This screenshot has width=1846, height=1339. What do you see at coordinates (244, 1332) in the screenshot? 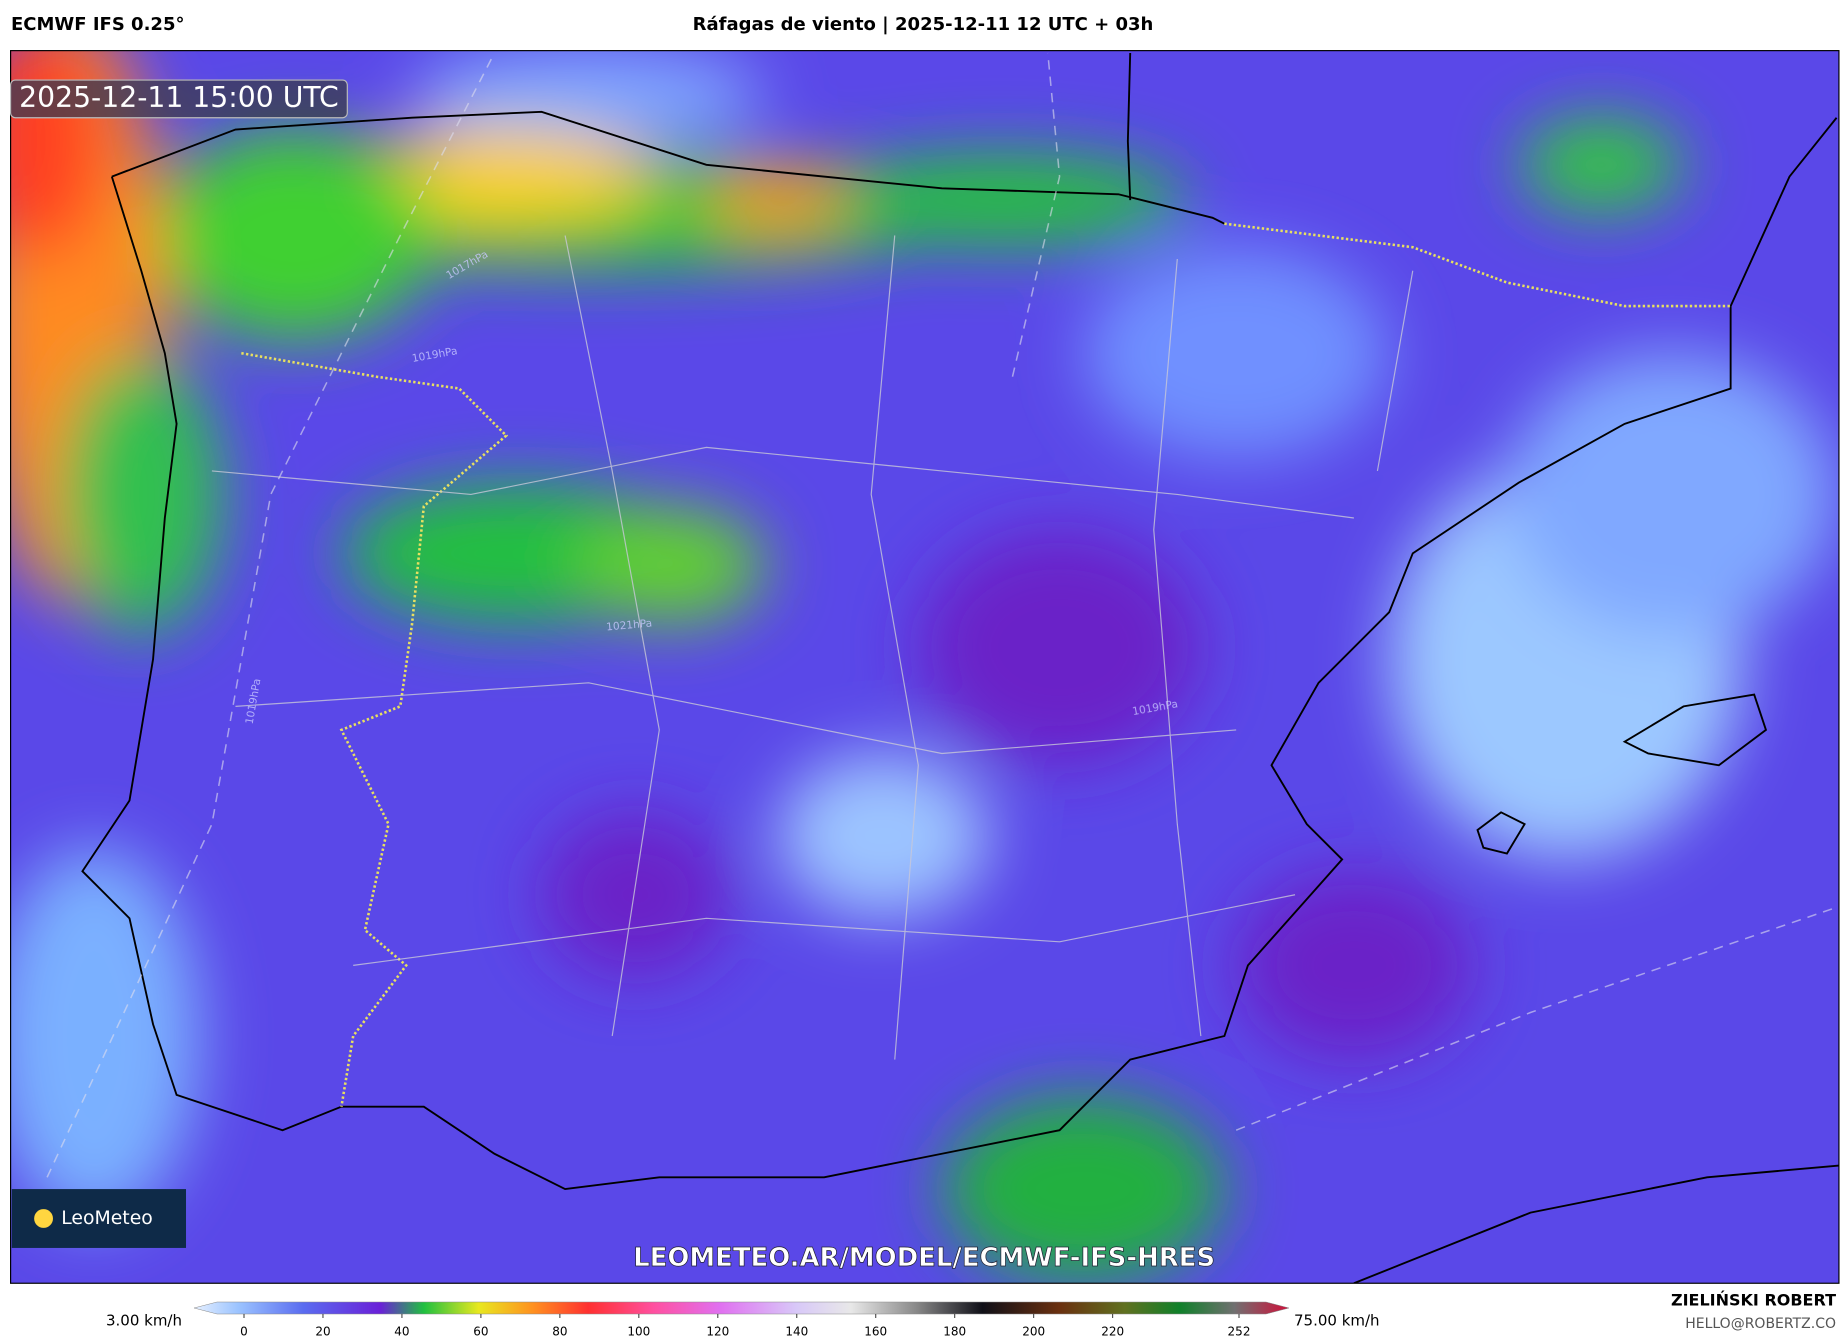
I see `colorbar-tick-label: 0` at bounding box center [244, 1332].